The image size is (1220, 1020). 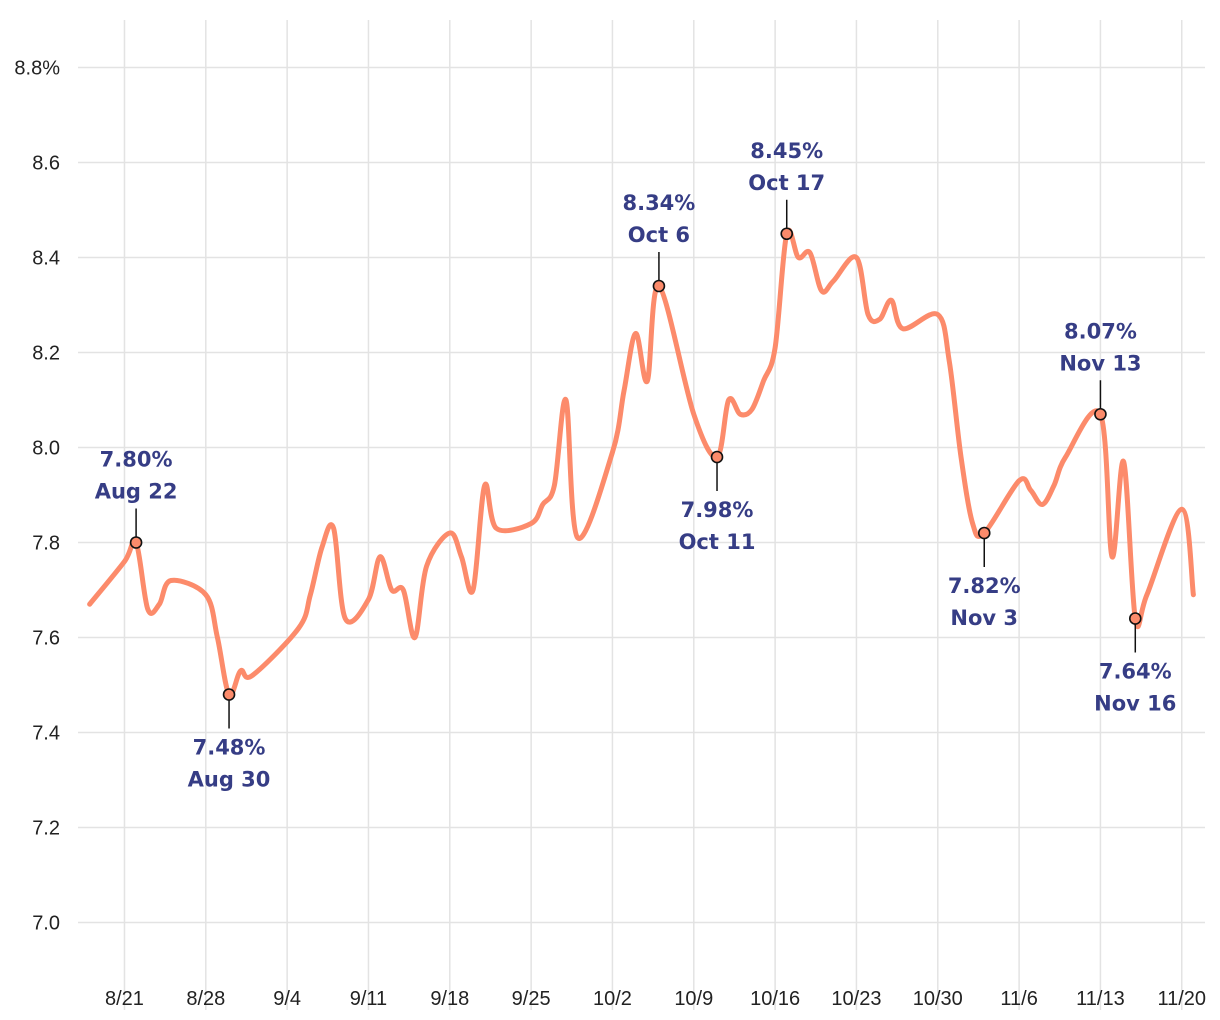 I want to click on annotation-date-label: Aug 22, so click(x=136, y=492).